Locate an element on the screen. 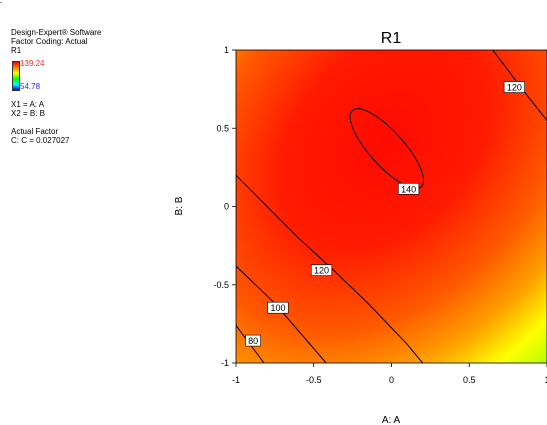 This screenshot has width=547, height=425. svg-text: 100 is located at coordinates (277, 308).